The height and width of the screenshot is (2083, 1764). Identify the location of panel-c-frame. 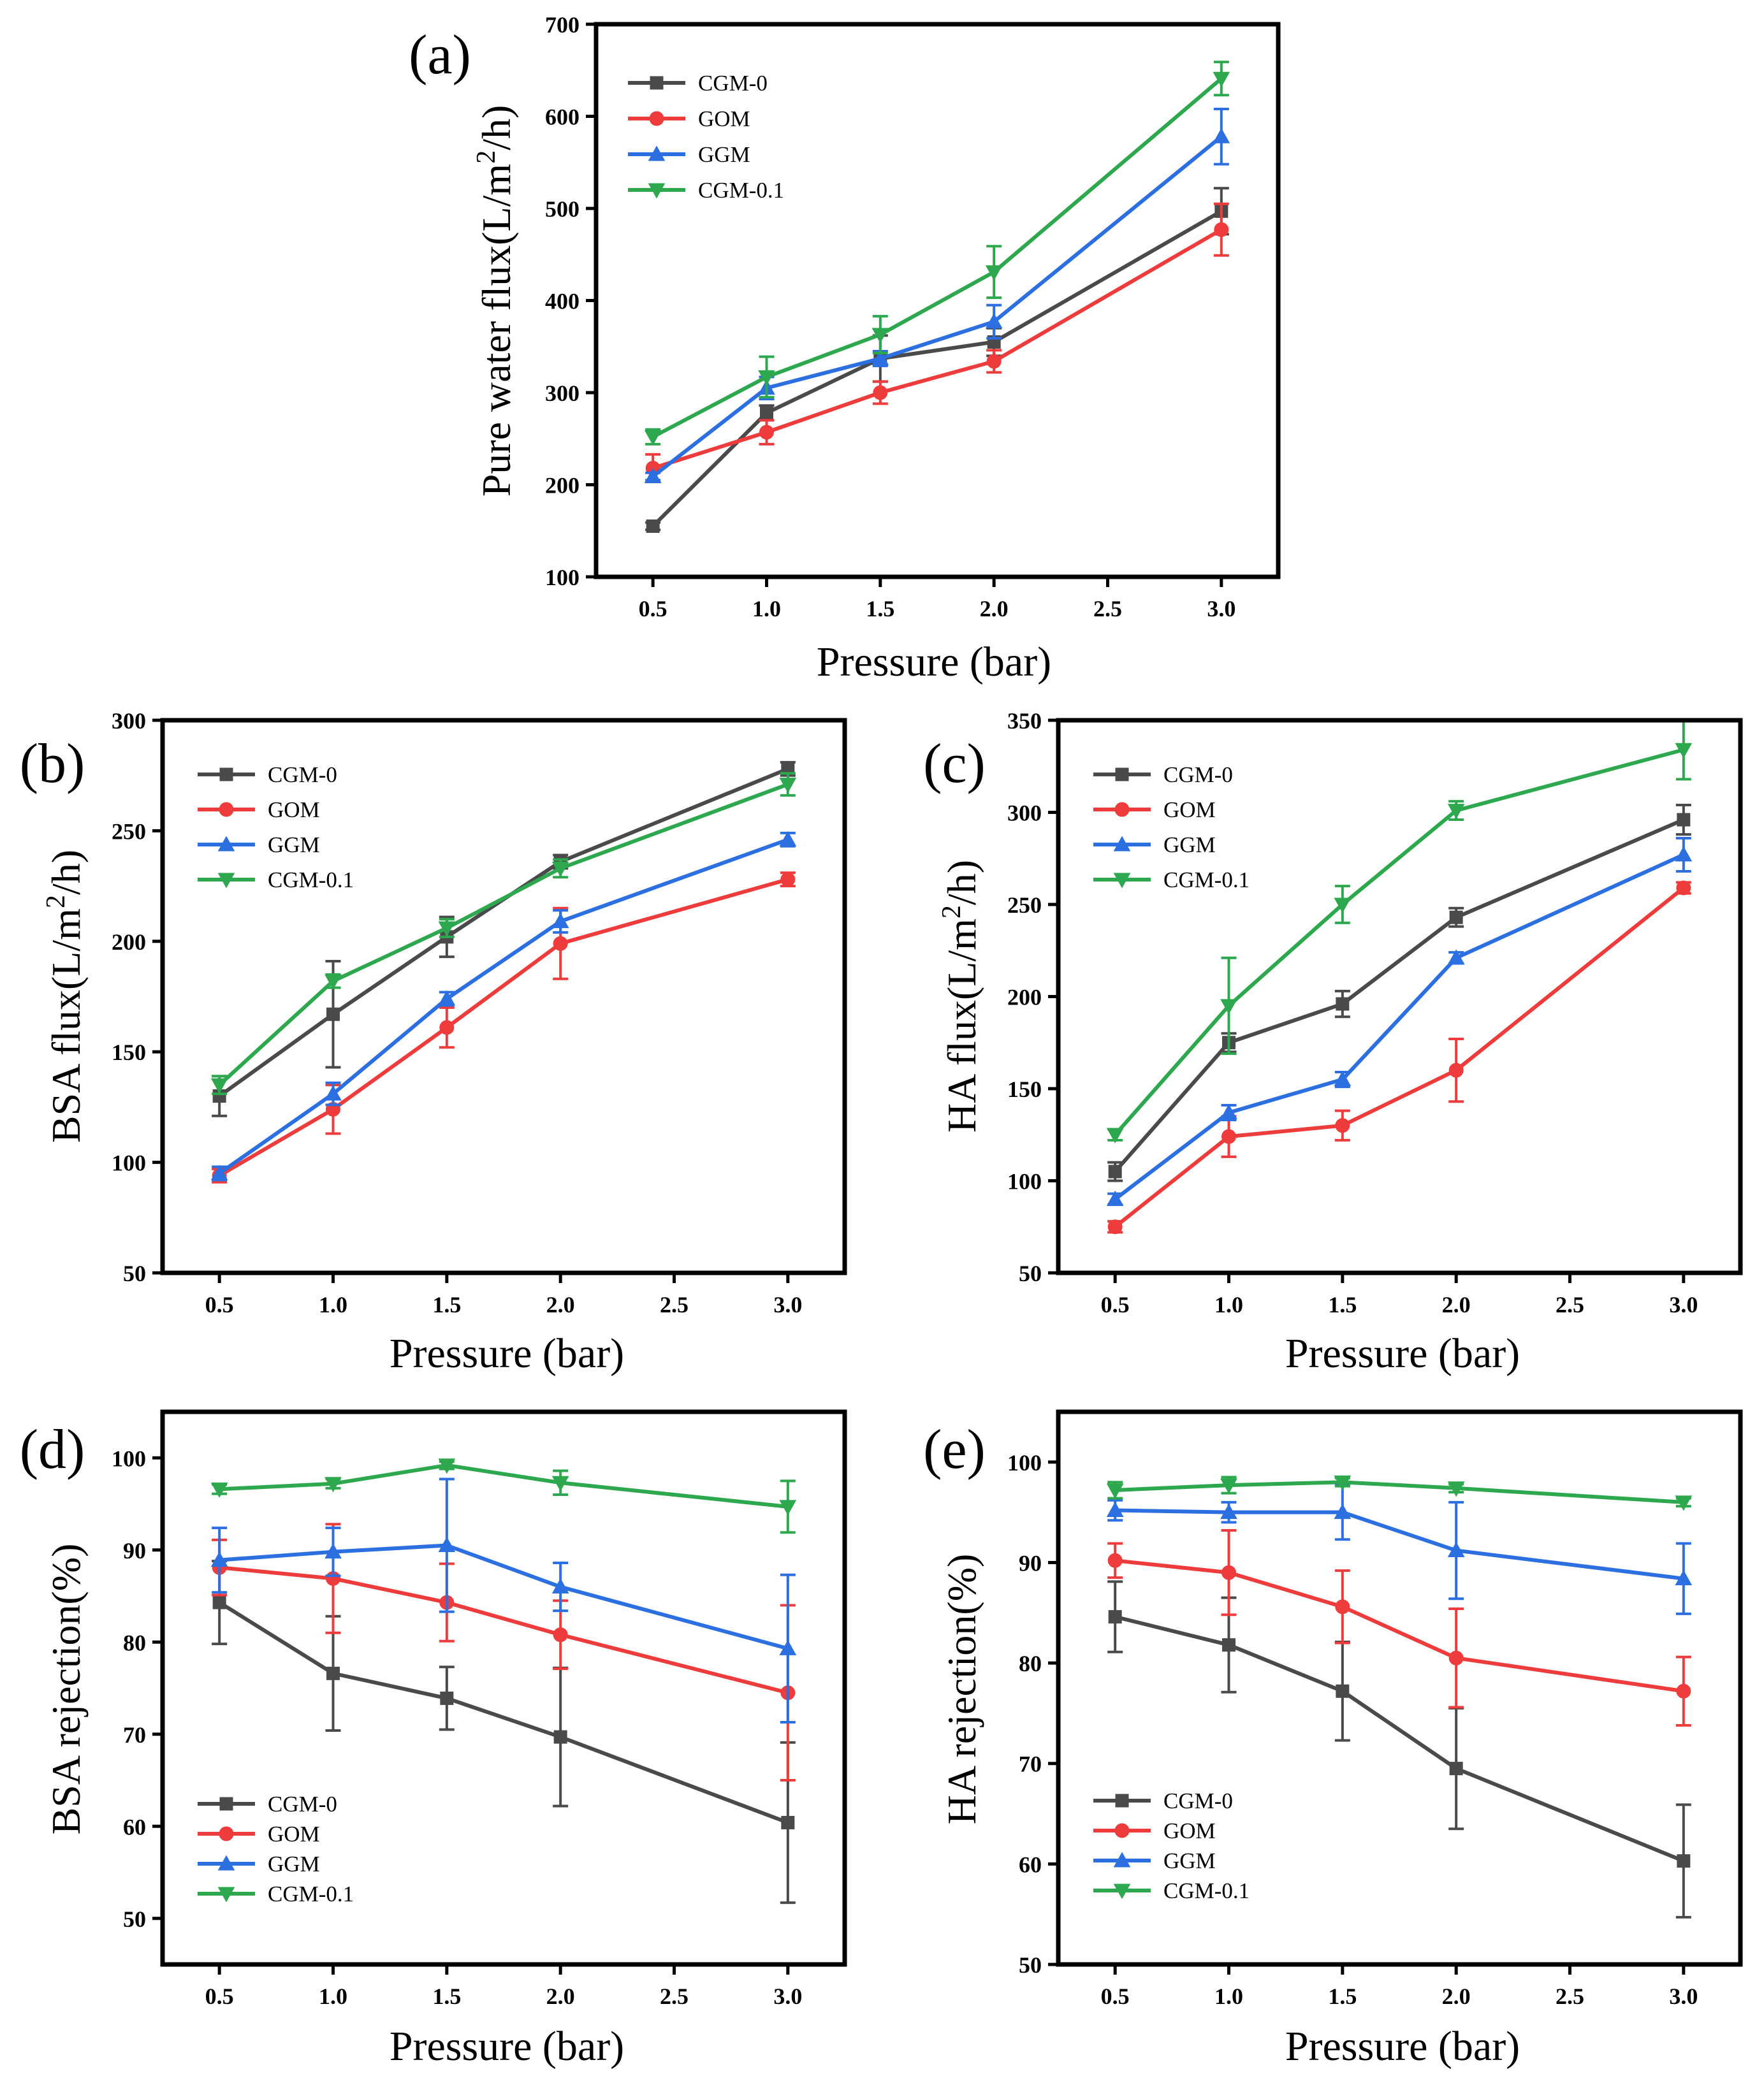
(1399, 996).